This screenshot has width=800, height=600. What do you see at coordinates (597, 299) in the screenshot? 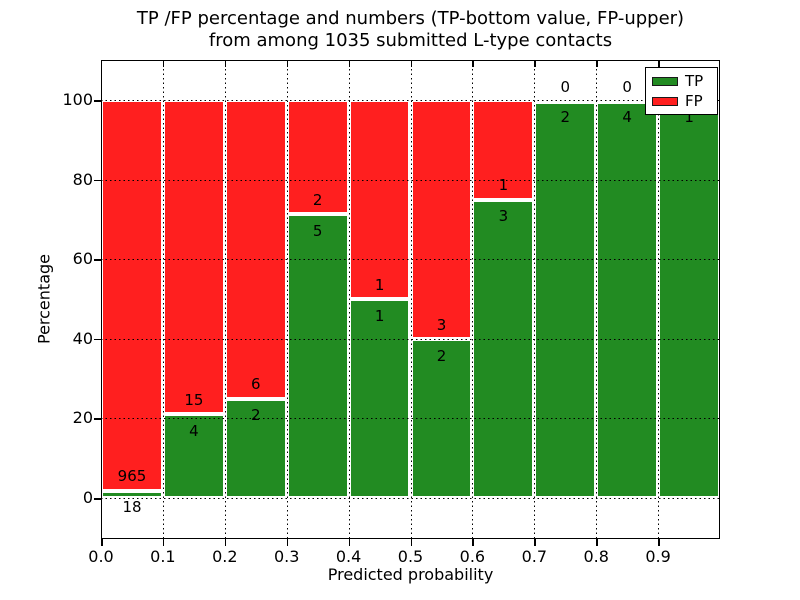
I see `v-gridline-0.8` at bounding box center [597, 299].